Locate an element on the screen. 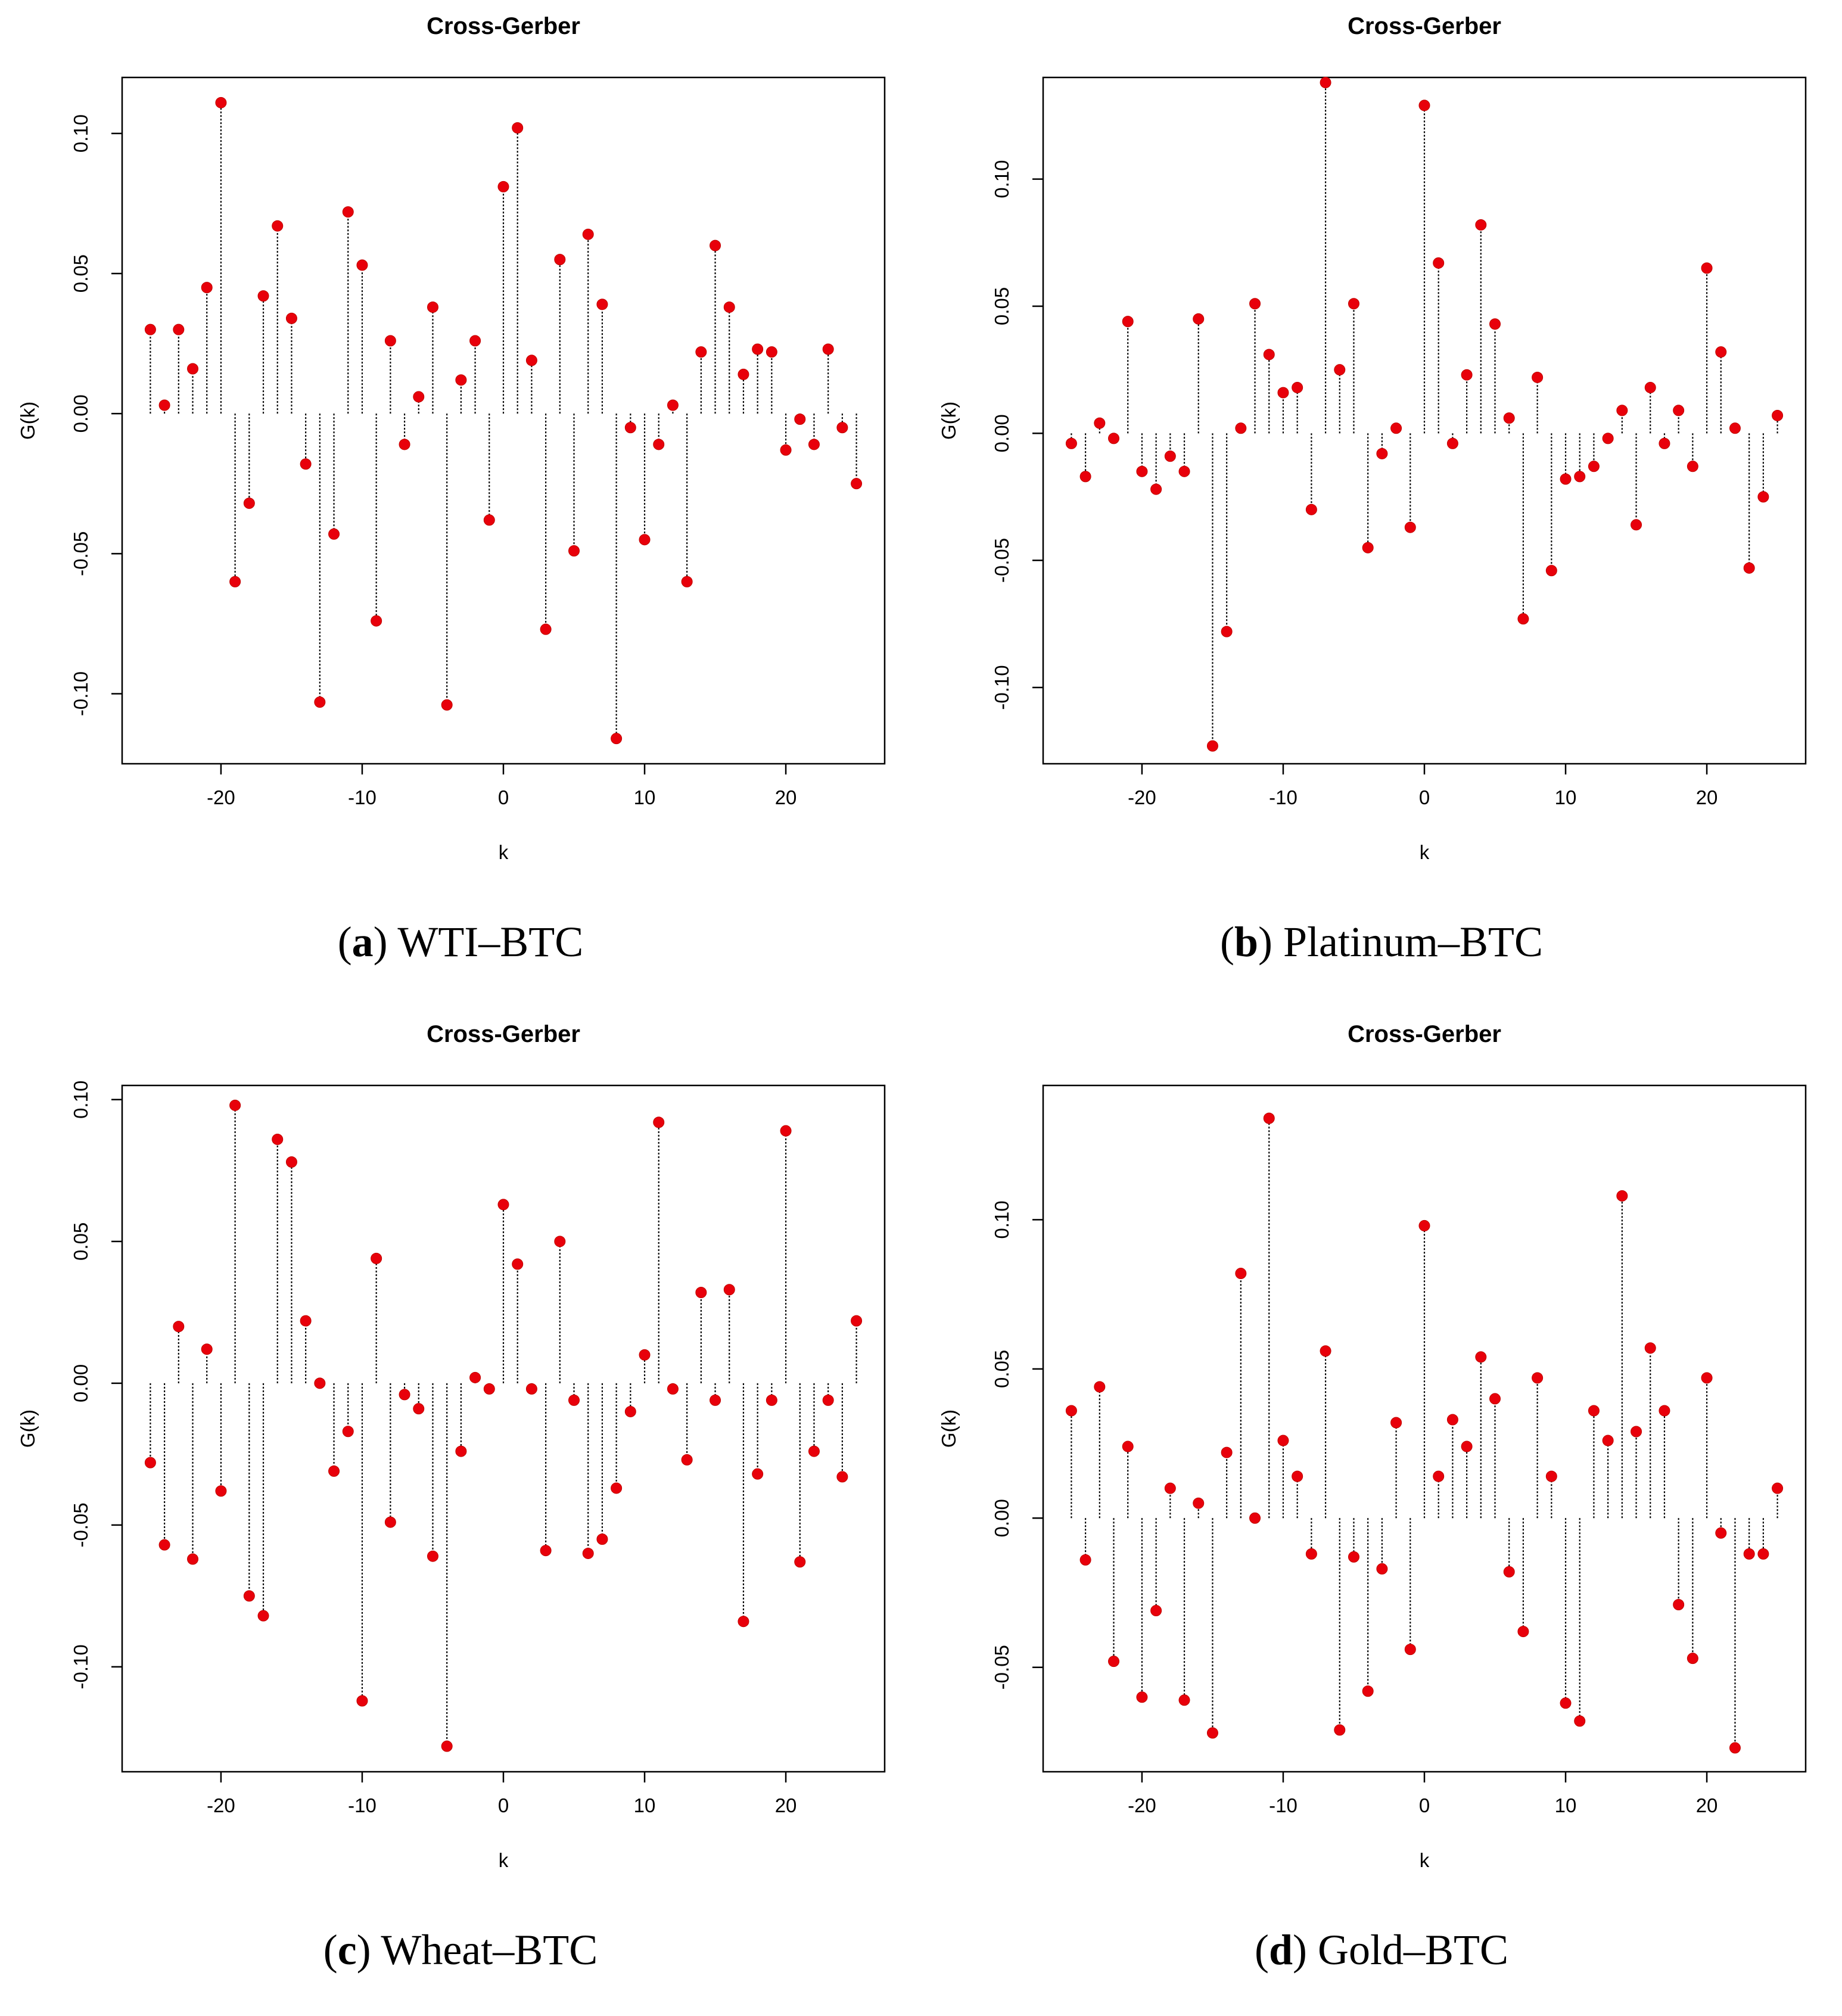 This screenshot has height=2016, width=1842. x-tick-label: 20 is located at coordinates (1707, 797).